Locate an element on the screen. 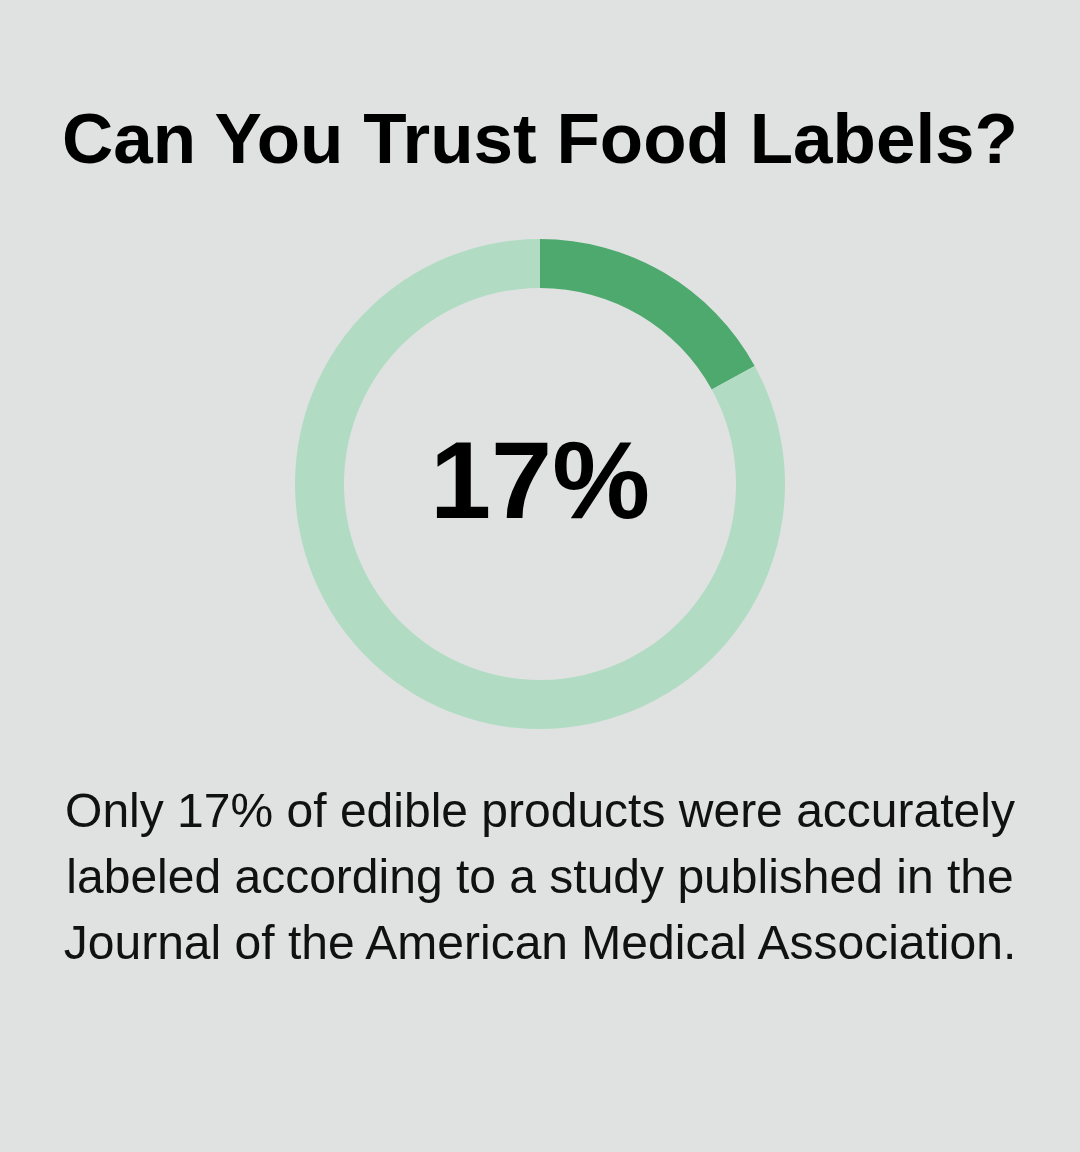 The height and width of the screenshot is (1152, 1080). text: Only 17% of edible products were accurately labeled according to a study published in the Journal of the American Medical Association. is located at coordinates (540, 876).